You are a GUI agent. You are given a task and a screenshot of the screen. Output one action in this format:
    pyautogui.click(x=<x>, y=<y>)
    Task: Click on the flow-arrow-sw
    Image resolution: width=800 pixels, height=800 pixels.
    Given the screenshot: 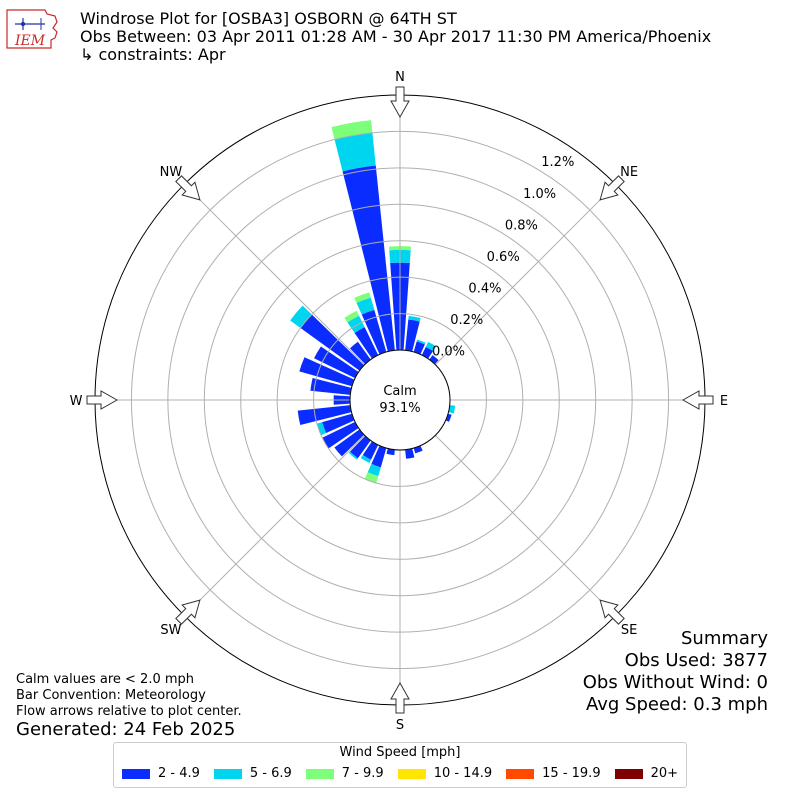 What is the action you would take?
    pyautogui.click(x=188, y=612)
    